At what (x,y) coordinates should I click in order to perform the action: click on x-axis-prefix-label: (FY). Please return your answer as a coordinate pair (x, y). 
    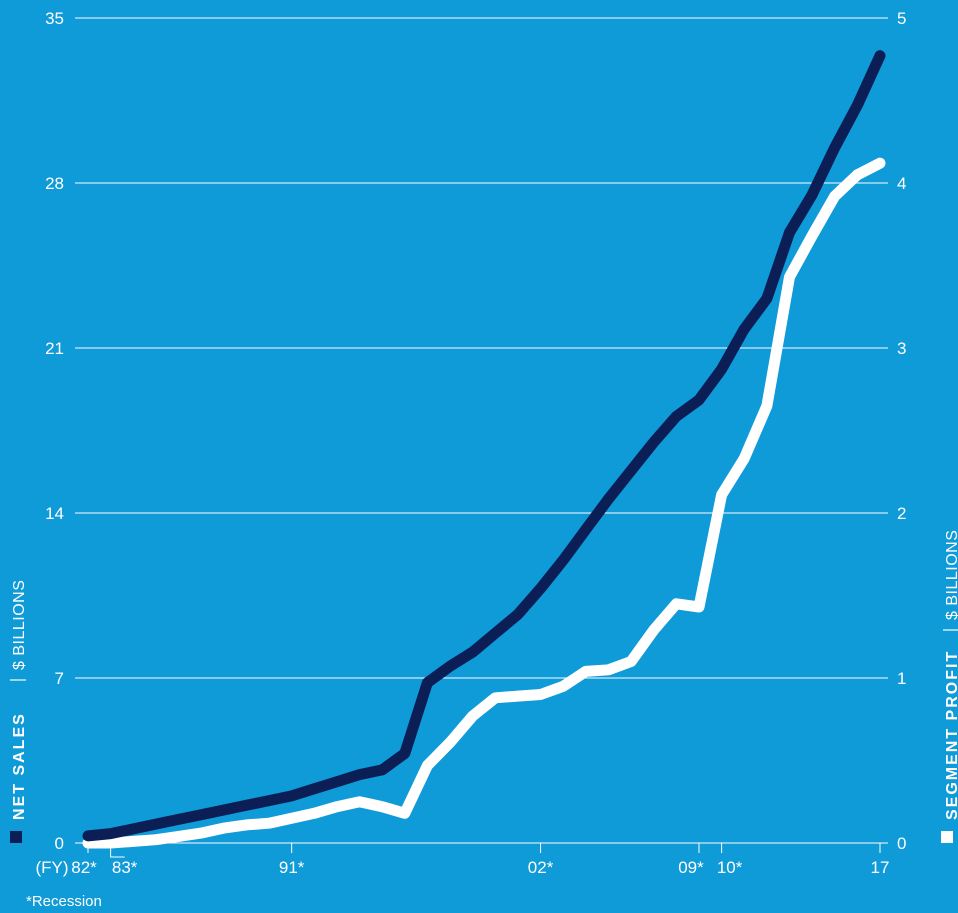
    Looking at the image, I should click on (51, 867).